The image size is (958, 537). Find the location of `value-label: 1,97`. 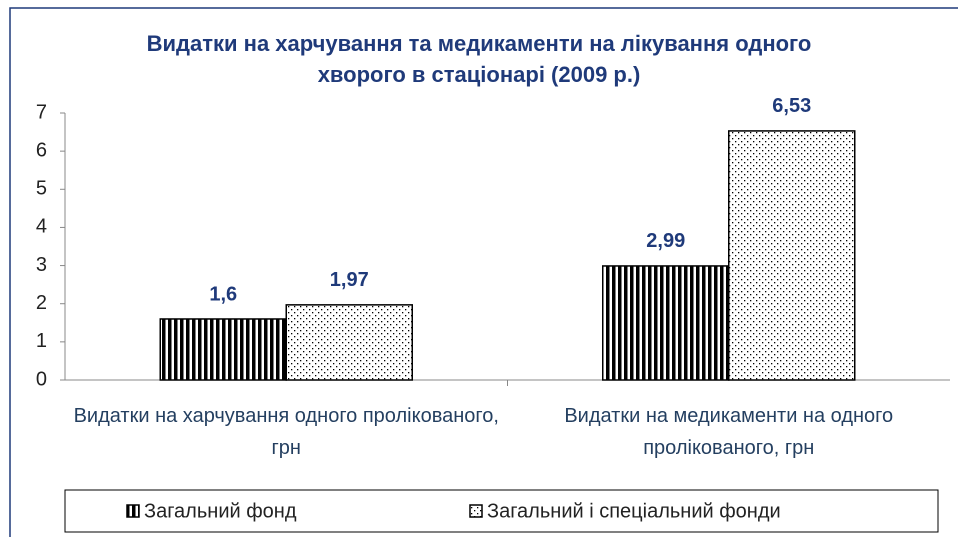

value-label: 1,97 is located at coordinates (349, 280).